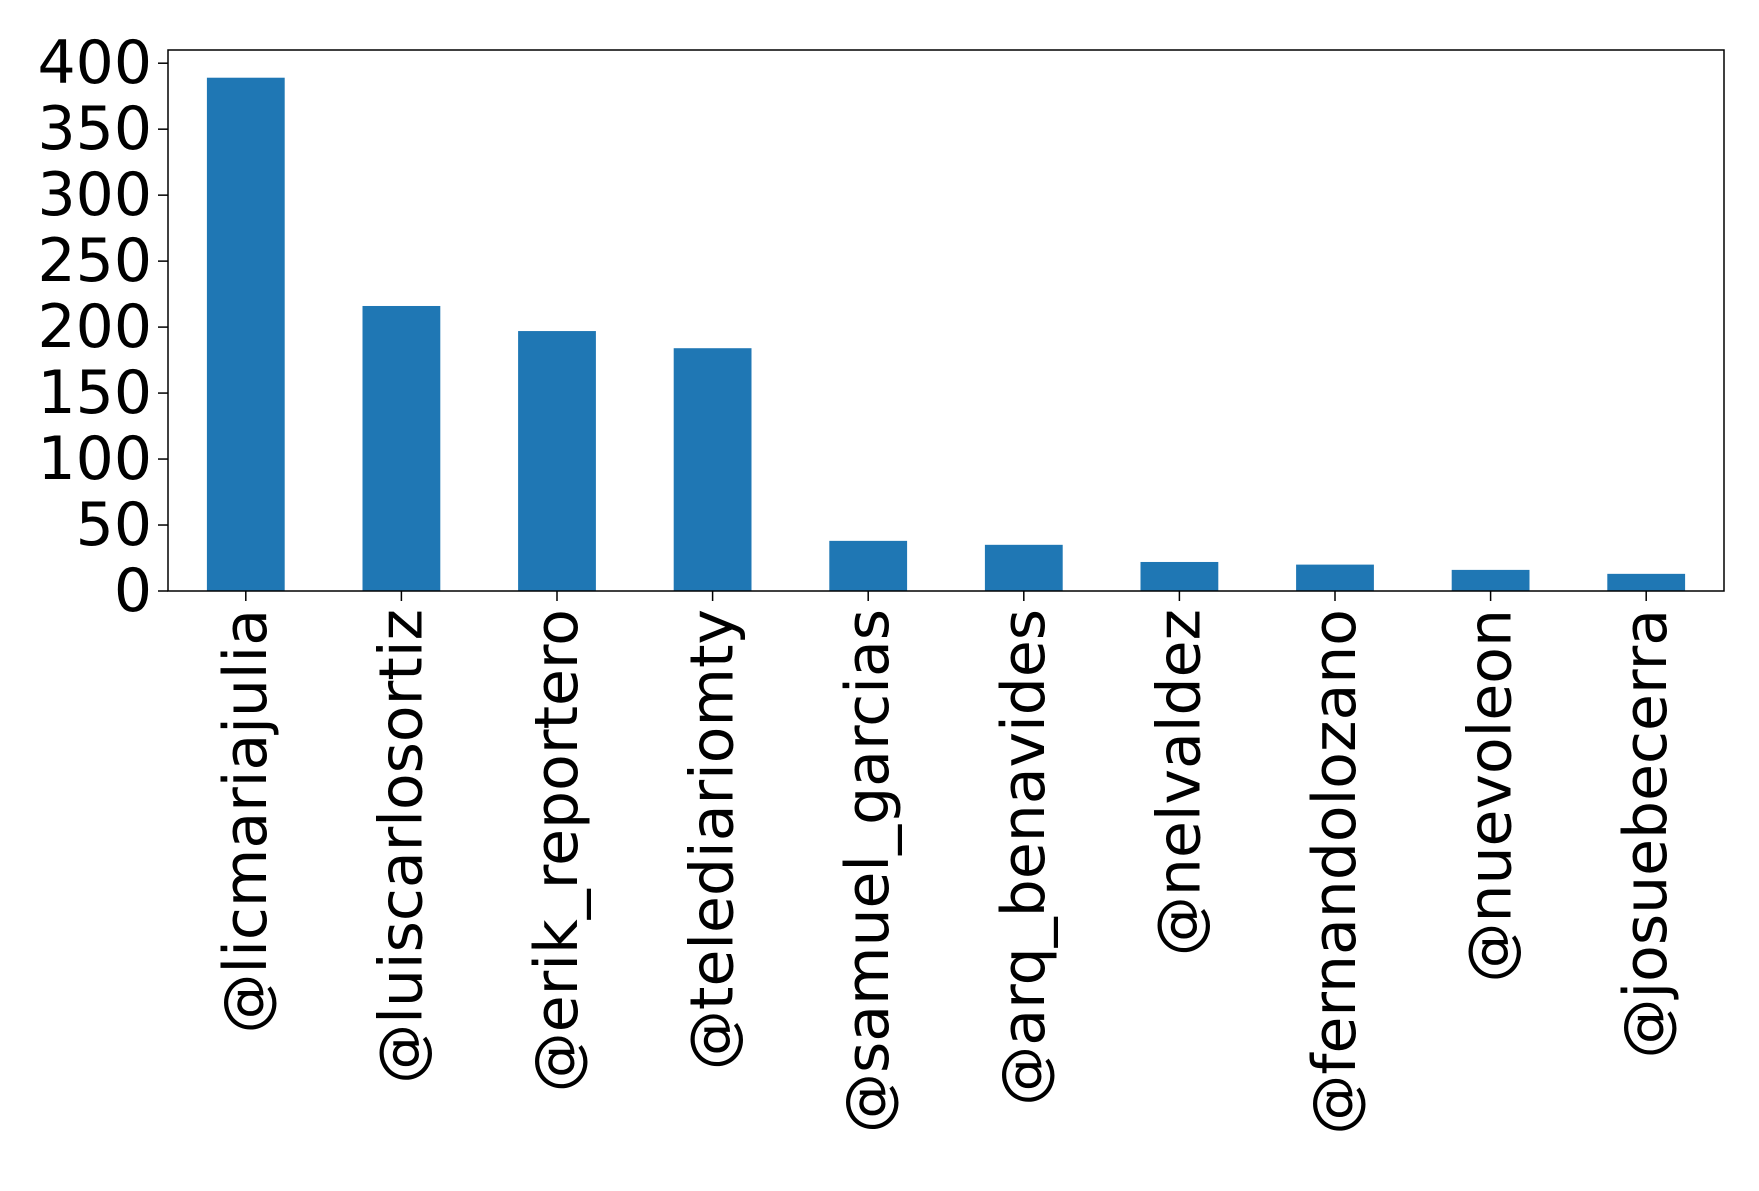  What do you see at coordinates (1490, 580) in the screenshot?
I see `bar-nuevoleon` at bounding box center [1490, 580].